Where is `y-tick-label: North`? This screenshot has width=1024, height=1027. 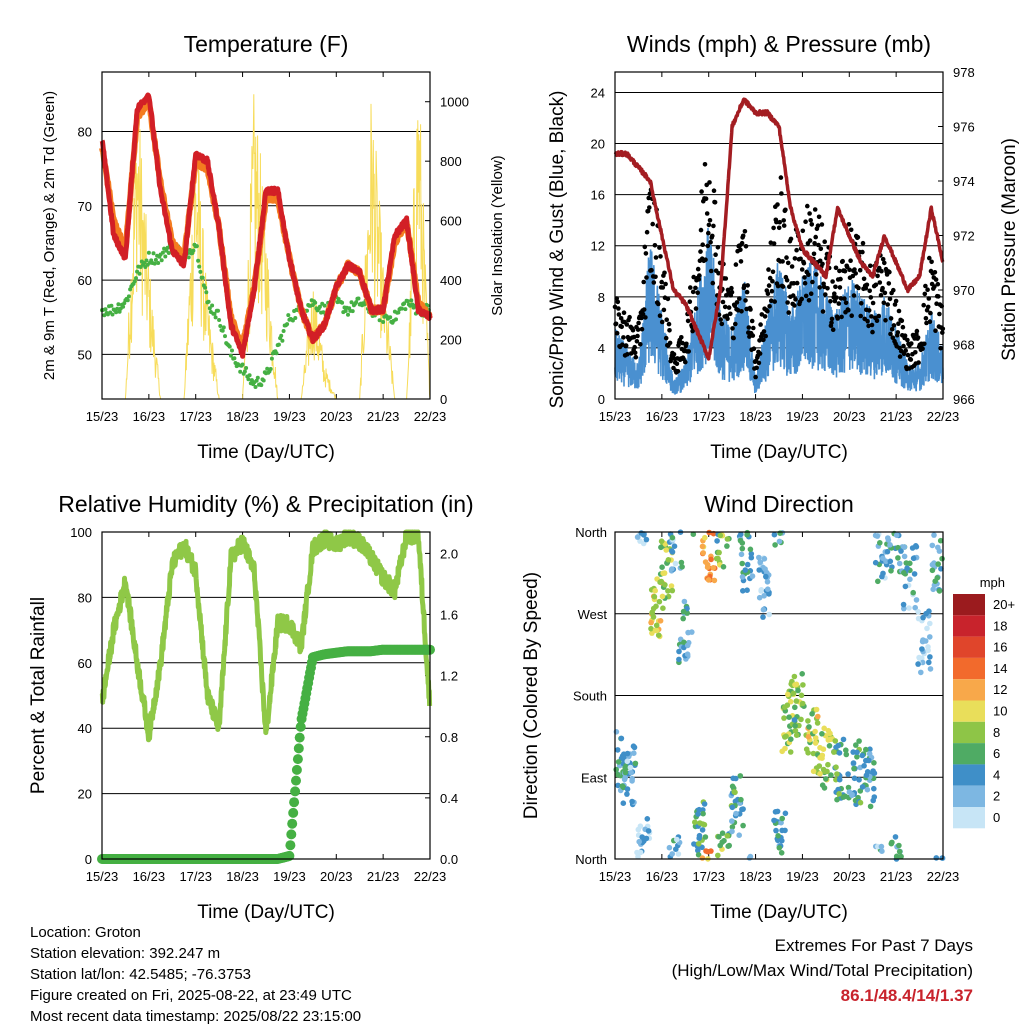
y-tick-label: North is located at coordinates (591, 859).